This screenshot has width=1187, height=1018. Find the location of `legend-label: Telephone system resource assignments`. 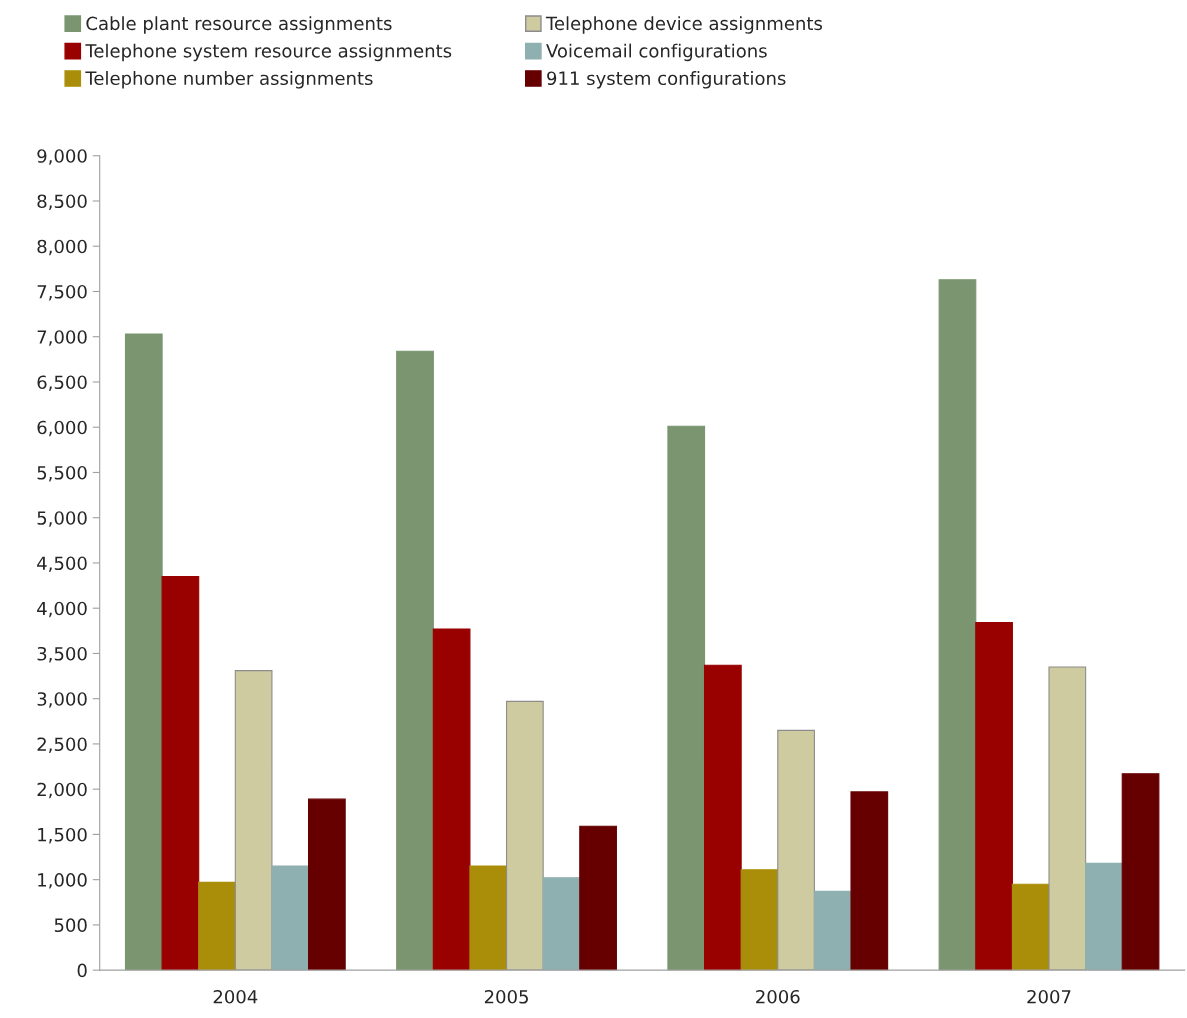

legend-label: Telephone system resource assignments is located at coordinates (268, 52).